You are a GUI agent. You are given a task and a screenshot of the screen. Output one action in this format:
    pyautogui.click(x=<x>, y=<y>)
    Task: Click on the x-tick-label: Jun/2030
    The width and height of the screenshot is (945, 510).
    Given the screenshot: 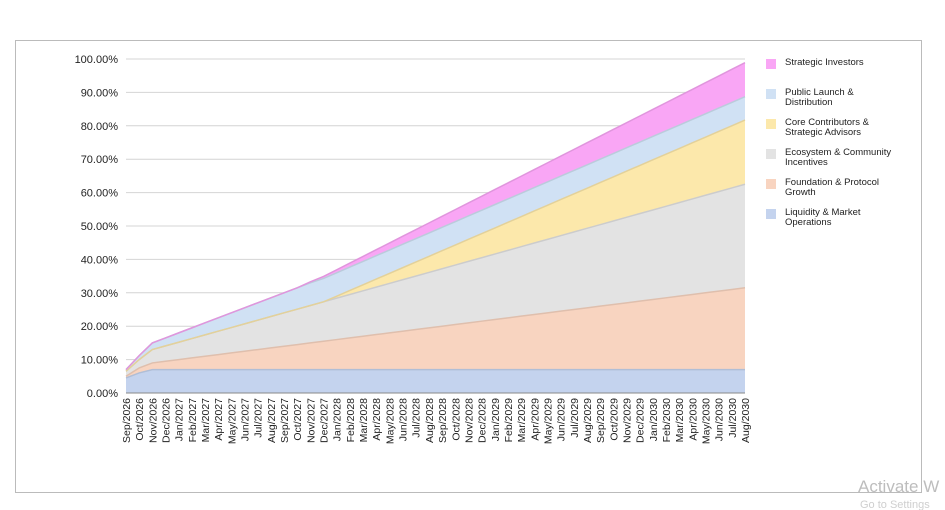 What is the action you would take?
    pyautogui.click(x=720, y=419)
    